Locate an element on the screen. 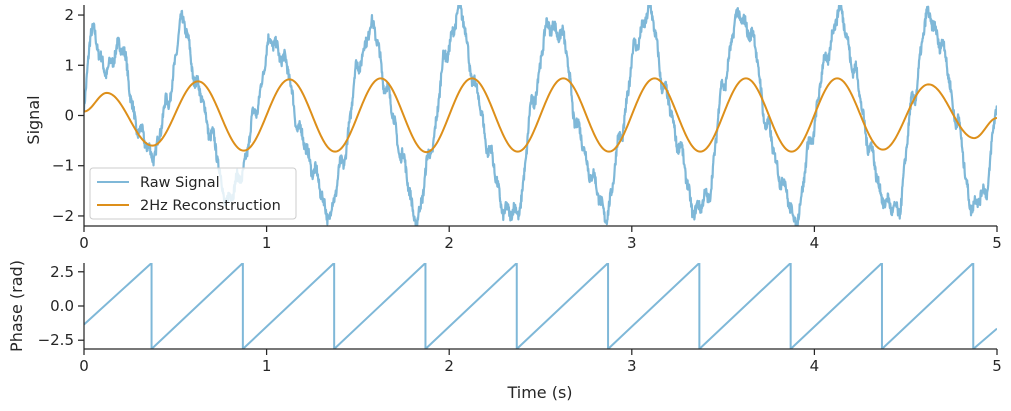 Image resolution: width=1011 pixels, height=411 pixels. signal-x-tick-label: 5 is located at coordinates (997, 243).